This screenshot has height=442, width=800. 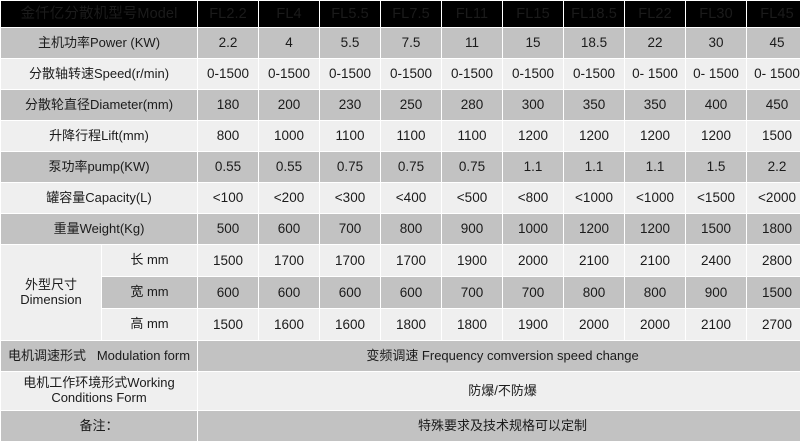 I want to click on footer-row-label: 备注：, so click(x=99, y=426).